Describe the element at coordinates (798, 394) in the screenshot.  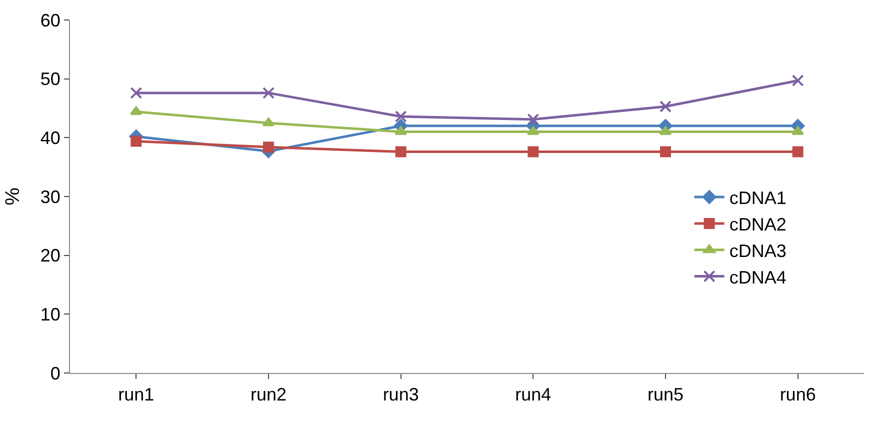
I see `x-tick-label: run6` at that location.